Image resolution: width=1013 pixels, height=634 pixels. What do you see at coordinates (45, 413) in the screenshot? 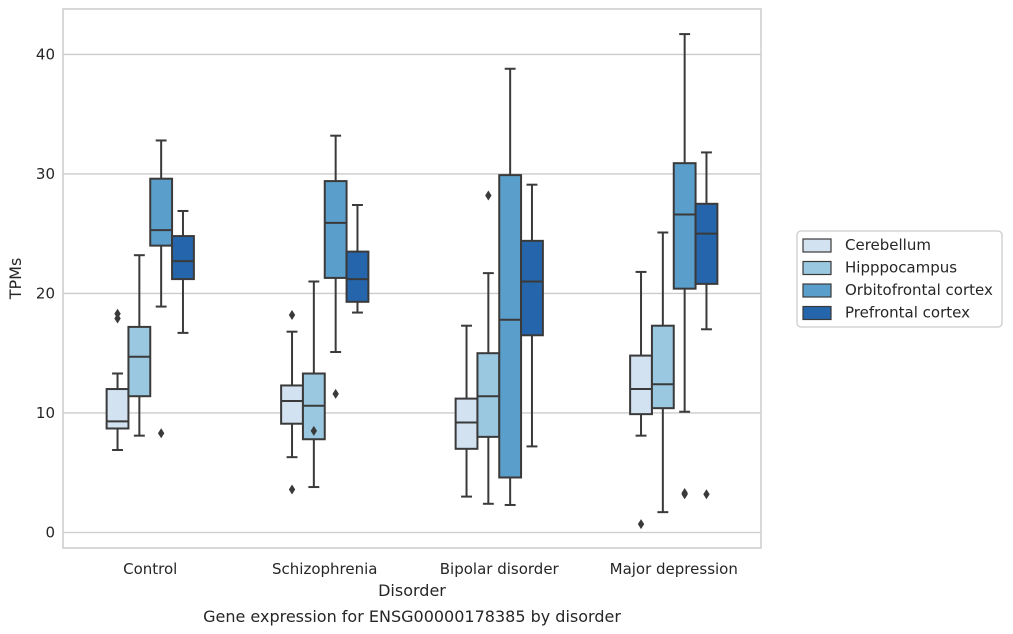
I see `y-tick-label: 10` at bounding box center [45, 413].